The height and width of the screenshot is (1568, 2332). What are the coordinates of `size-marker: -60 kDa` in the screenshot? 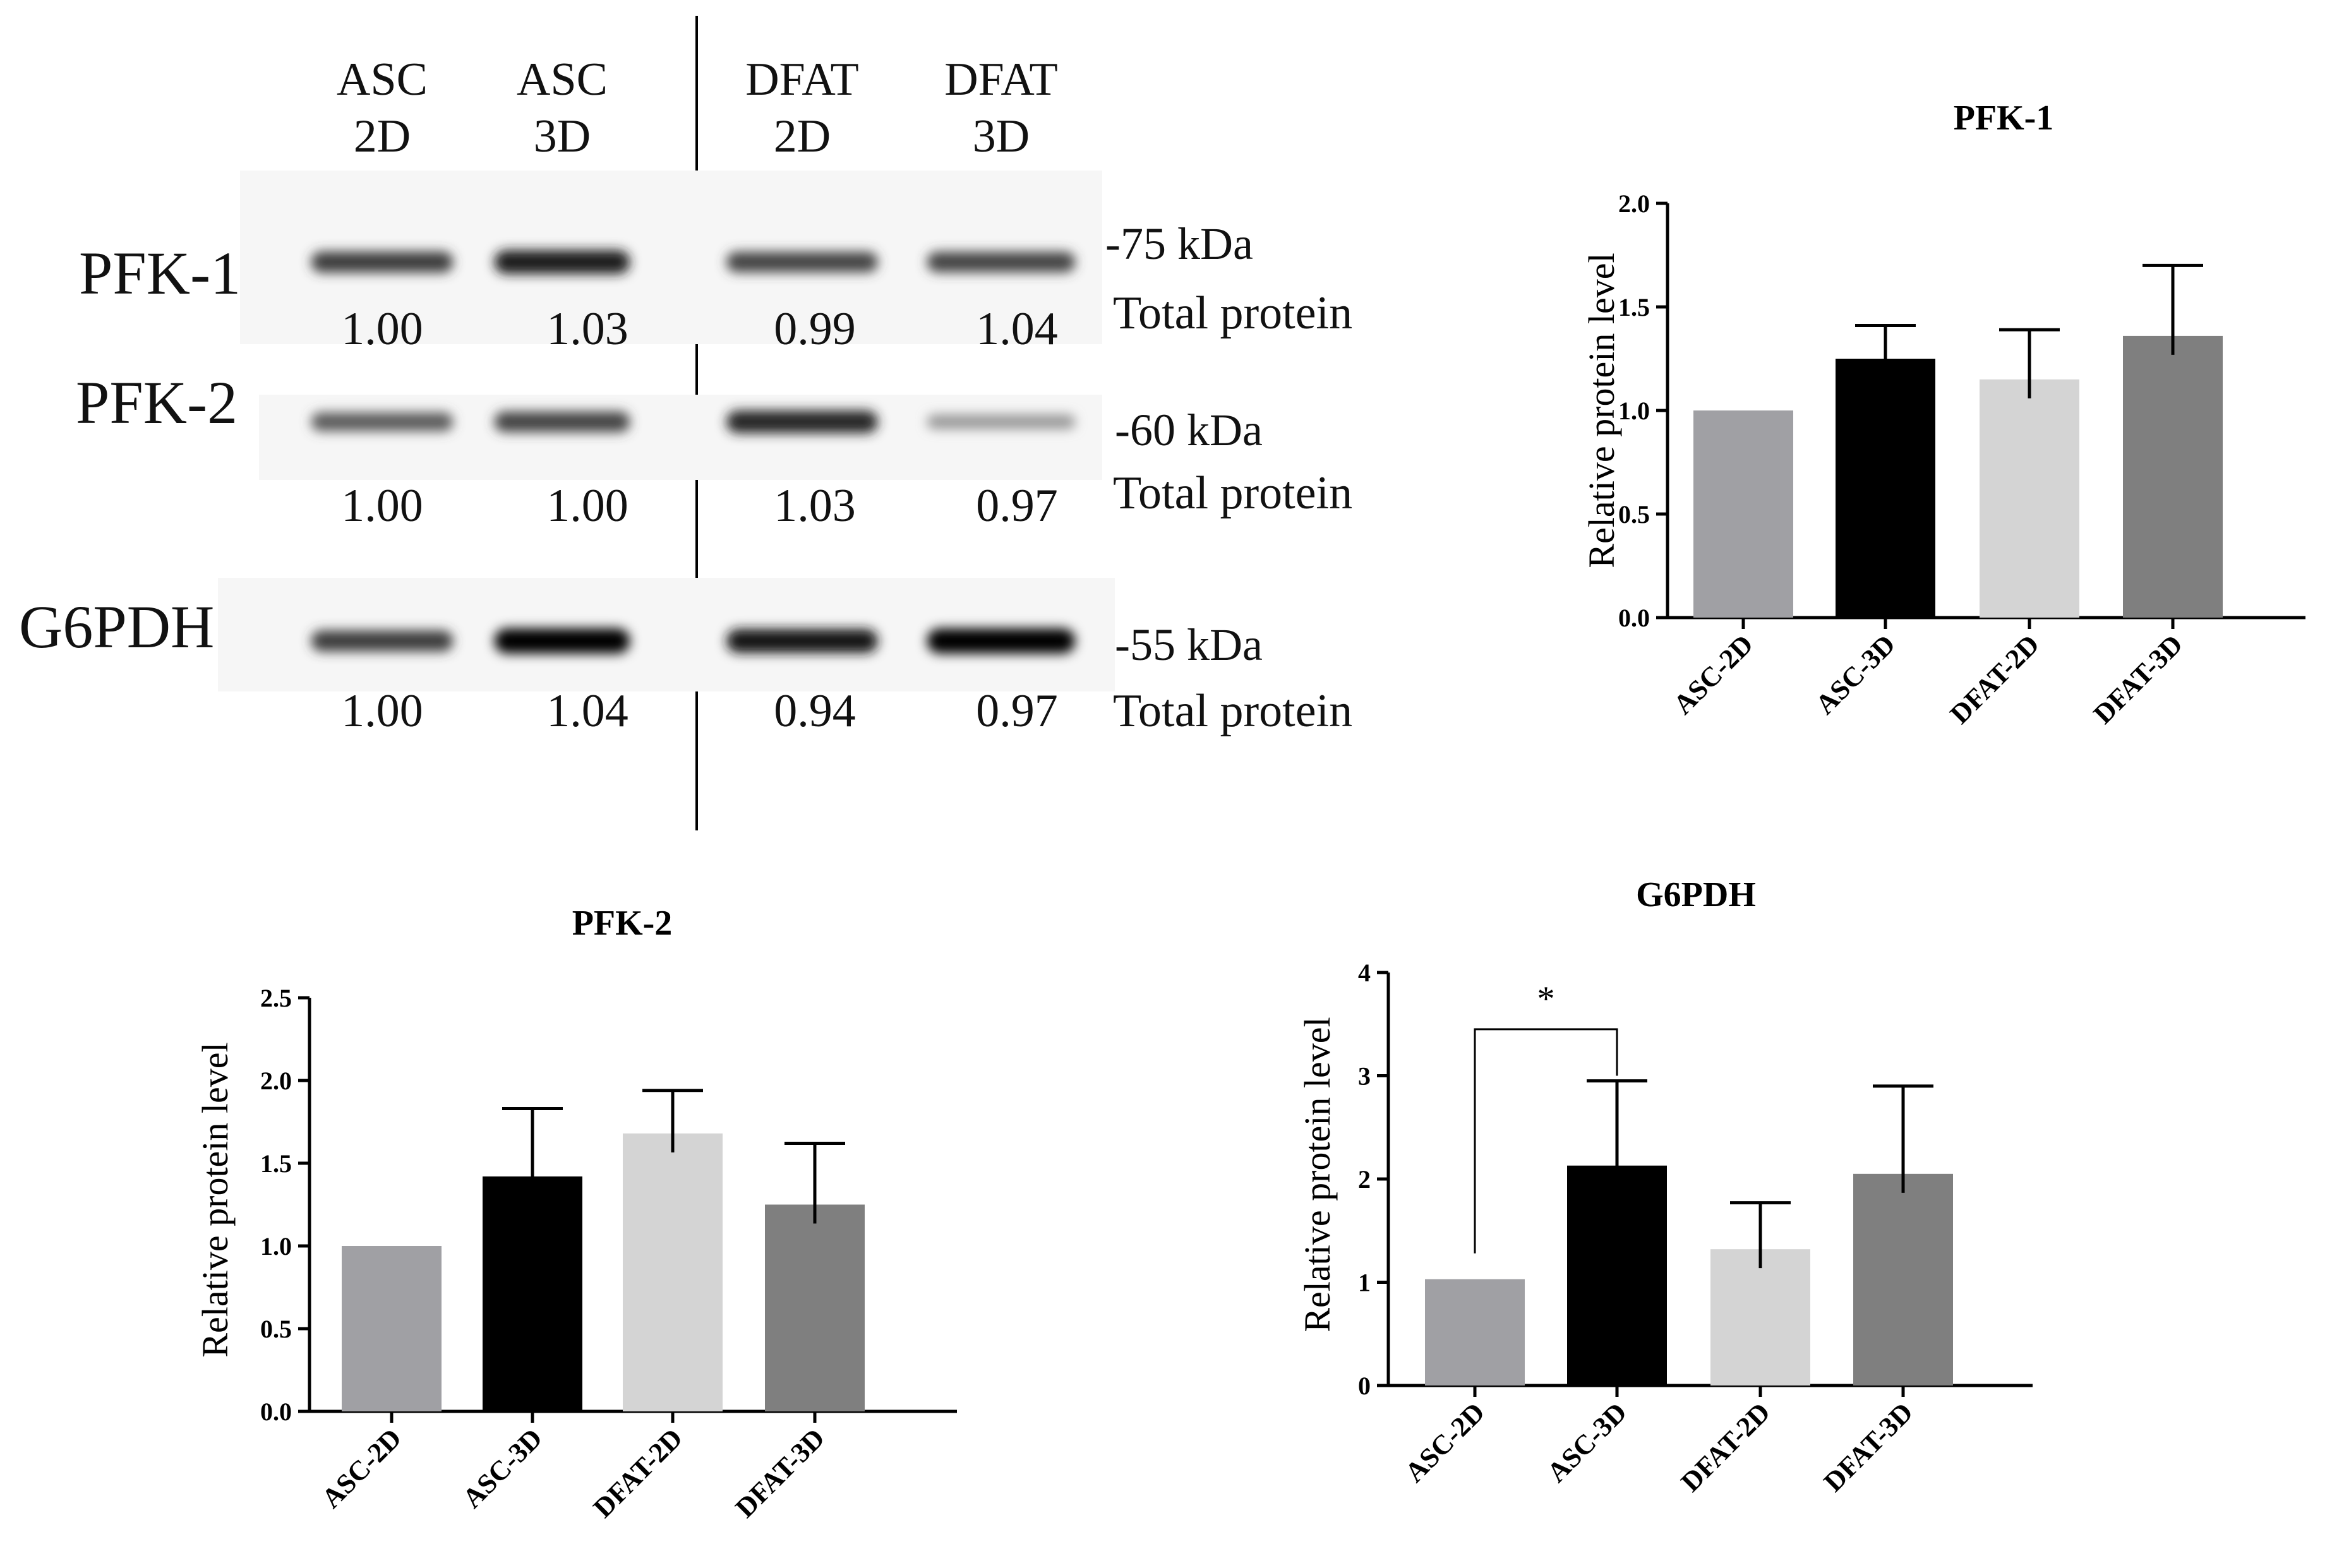 It's located at (1189, 430).